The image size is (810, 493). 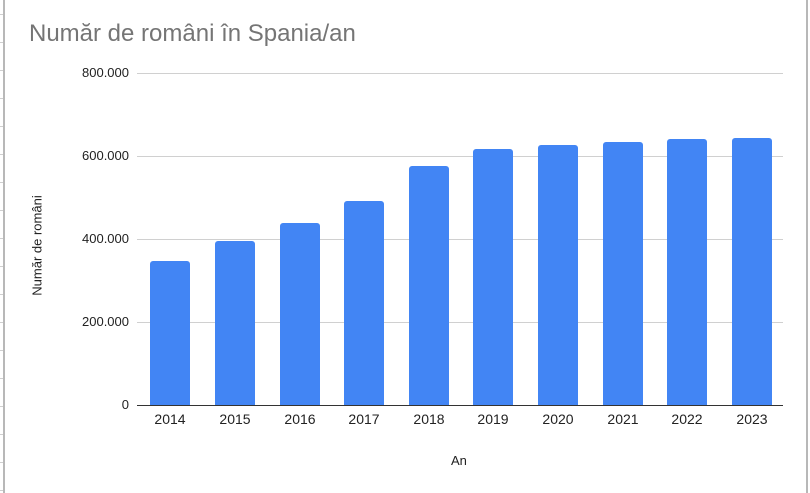 What do you see at coordinates (364, 303) in the screenshot?
I see `bar-2017` at bounding box center [364, 303].